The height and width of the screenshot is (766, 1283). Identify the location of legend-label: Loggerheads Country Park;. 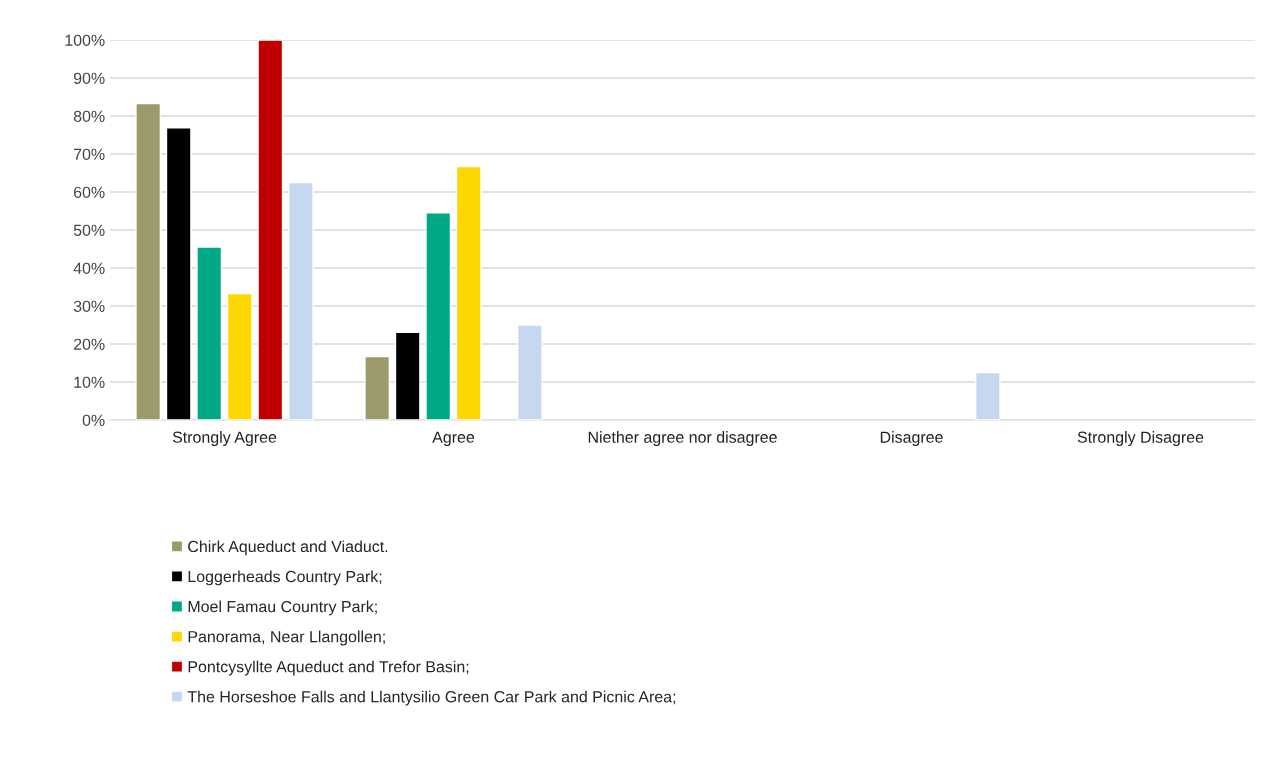
(285, 578).